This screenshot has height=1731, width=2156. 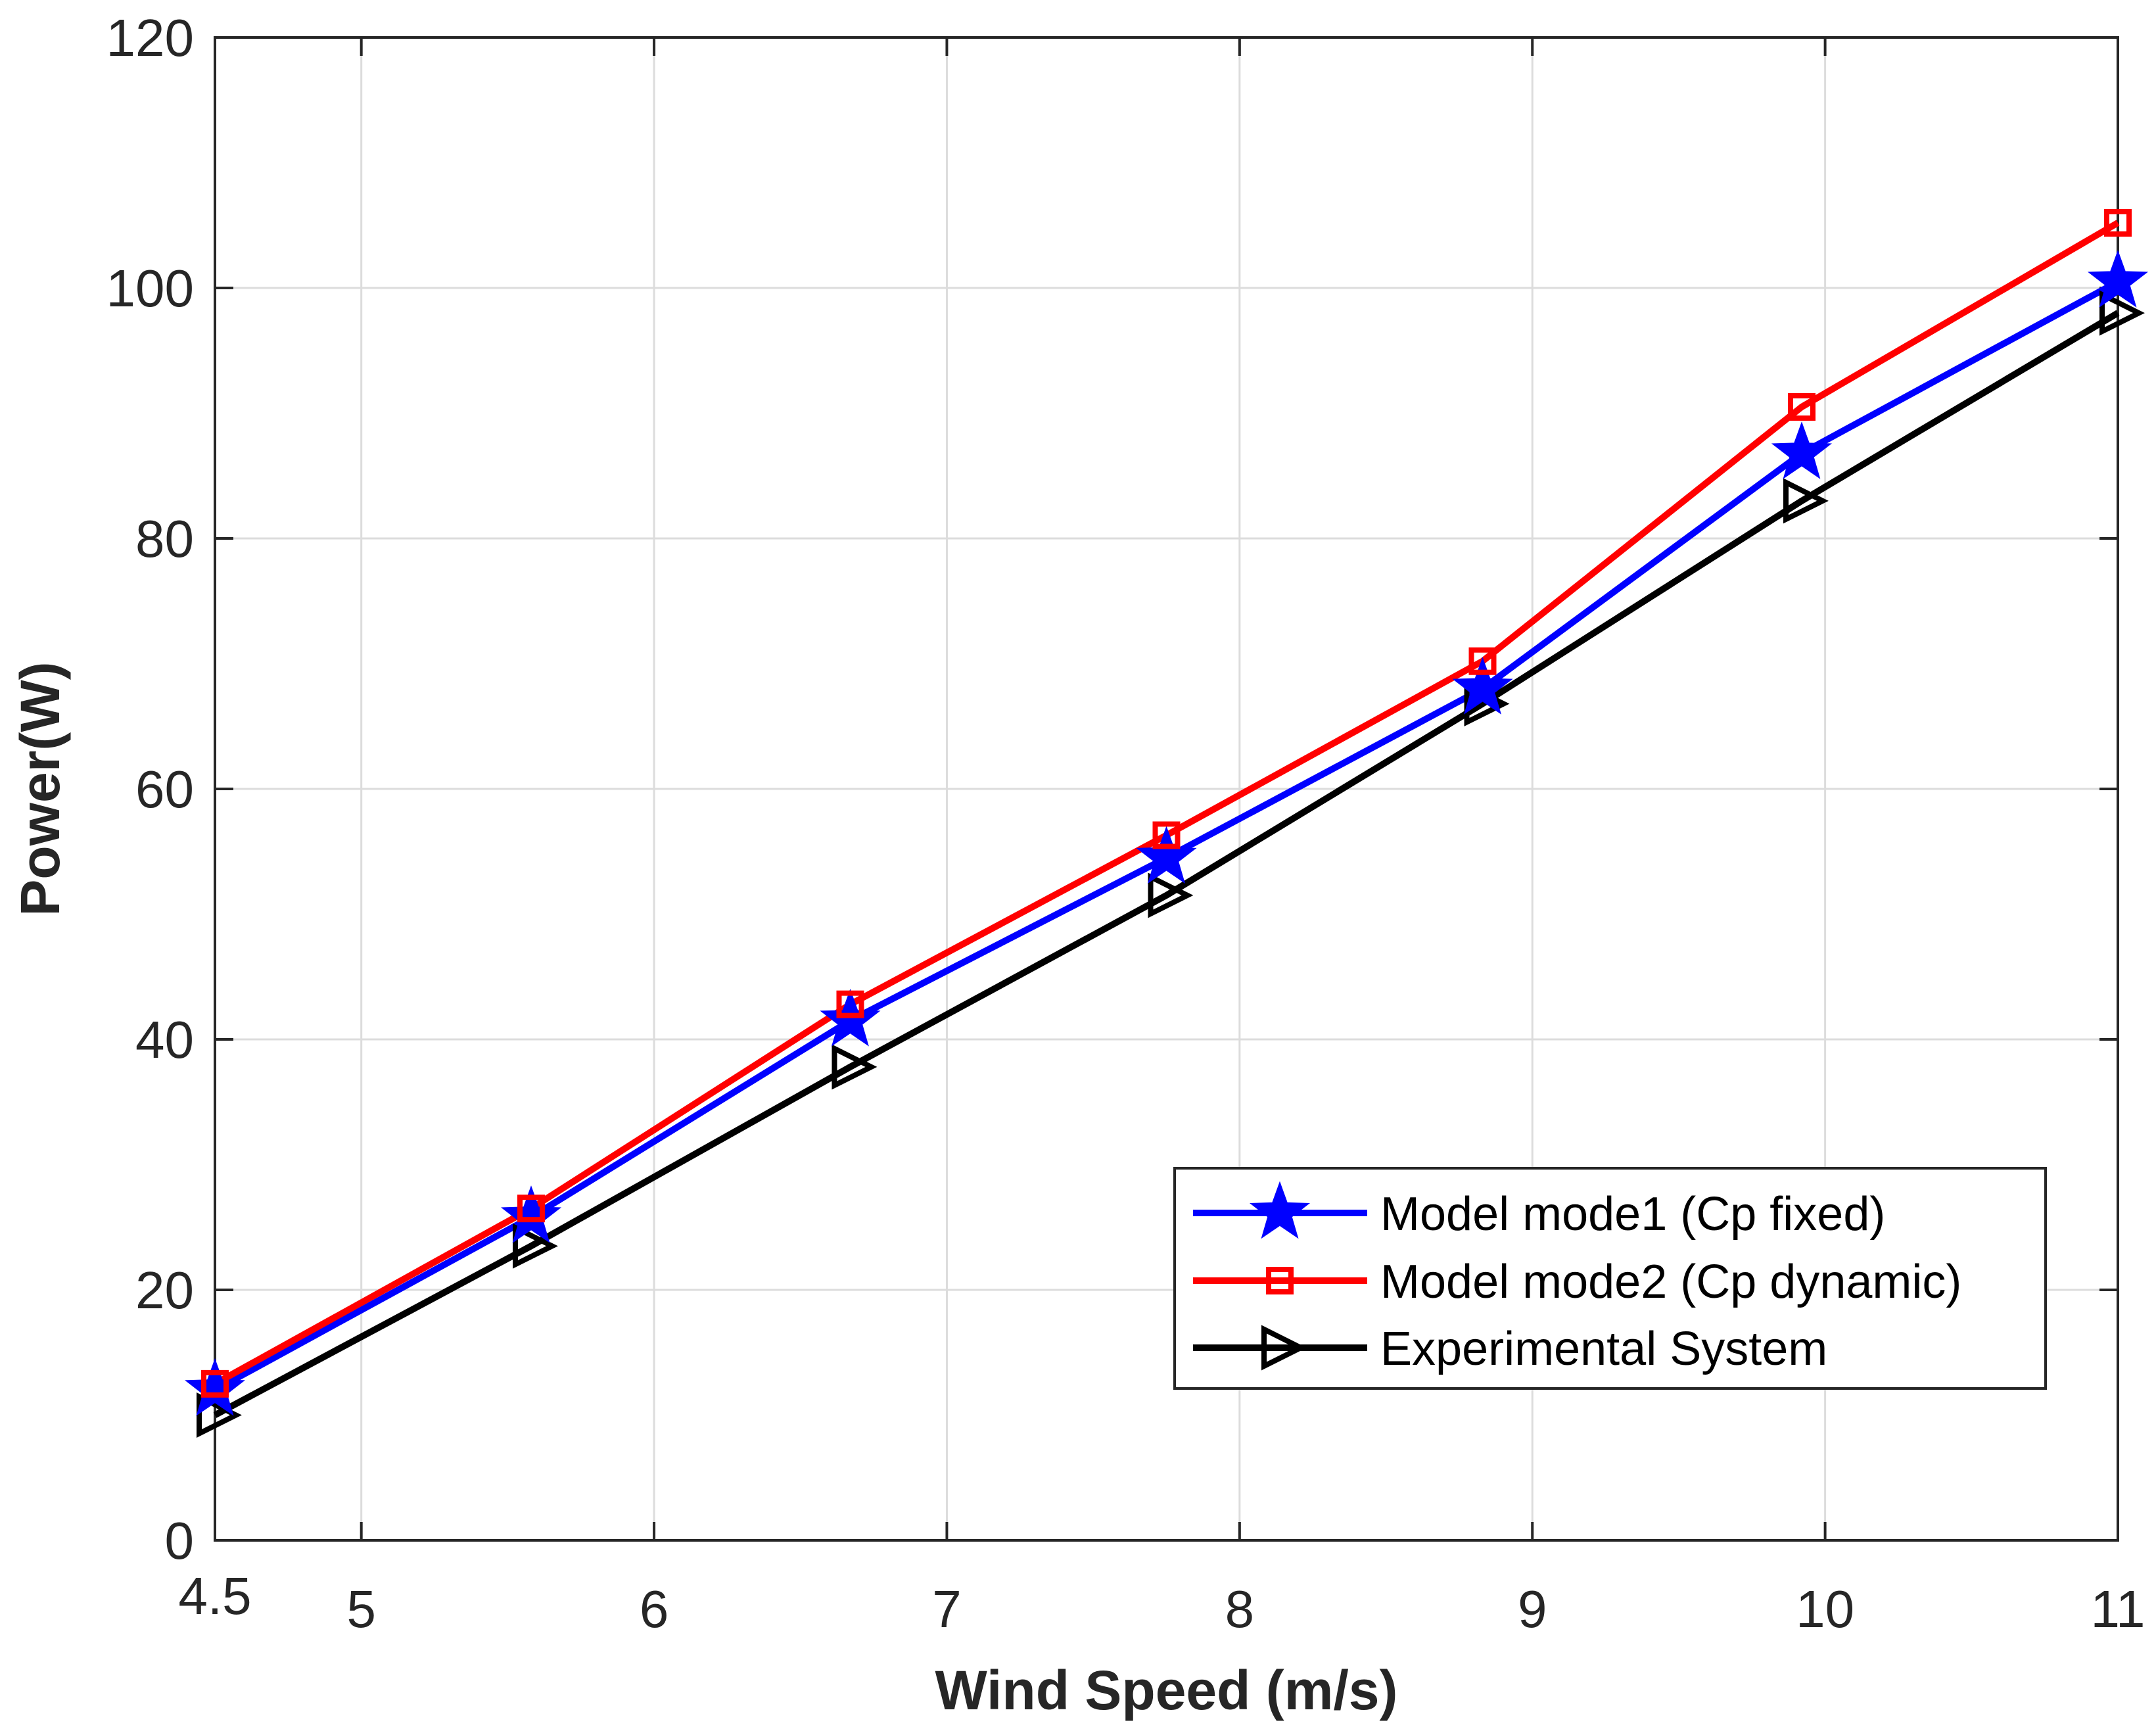 I want to click on y-tick-labels: 0 20 40 60 80 100 120, so click(x=150, y=790).